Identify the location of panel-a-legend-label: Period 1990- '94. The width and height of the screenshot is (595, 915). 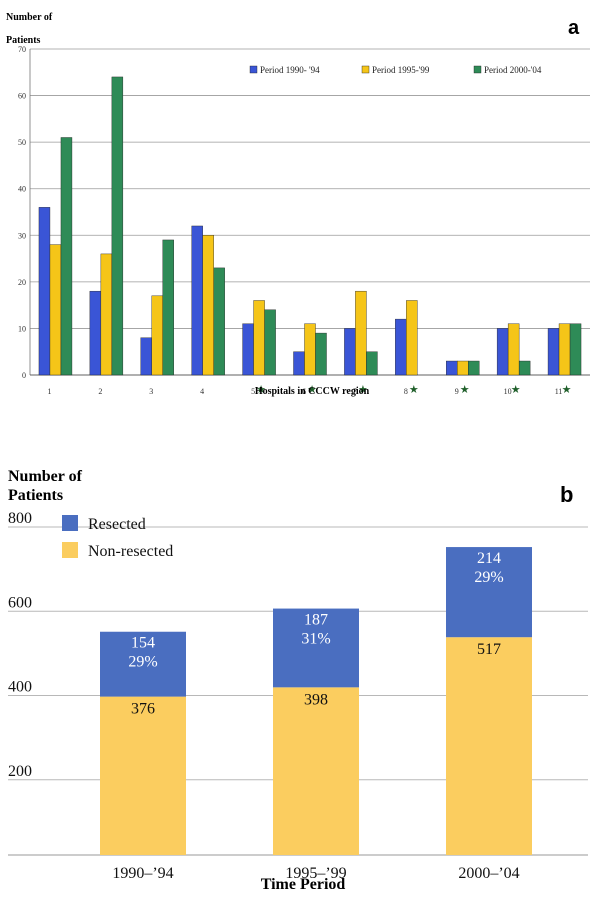
(290, 70).